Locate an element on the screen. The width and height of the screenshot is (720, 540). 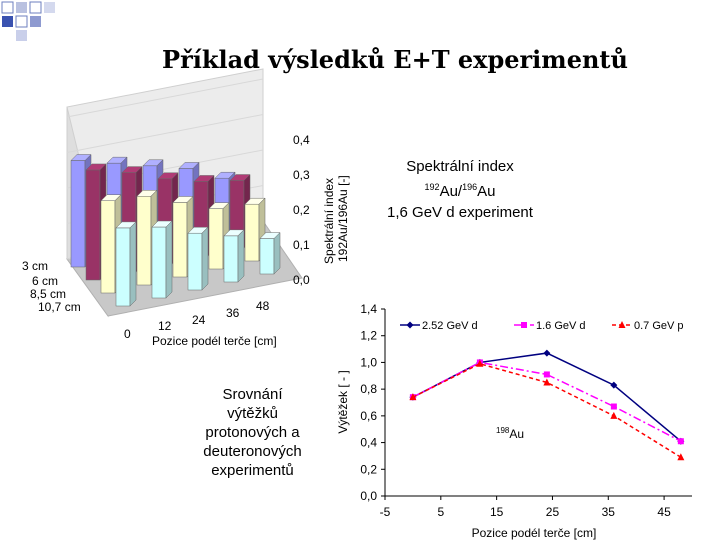
y-tick-label: 0,4 is located at coordinates (368, 443).